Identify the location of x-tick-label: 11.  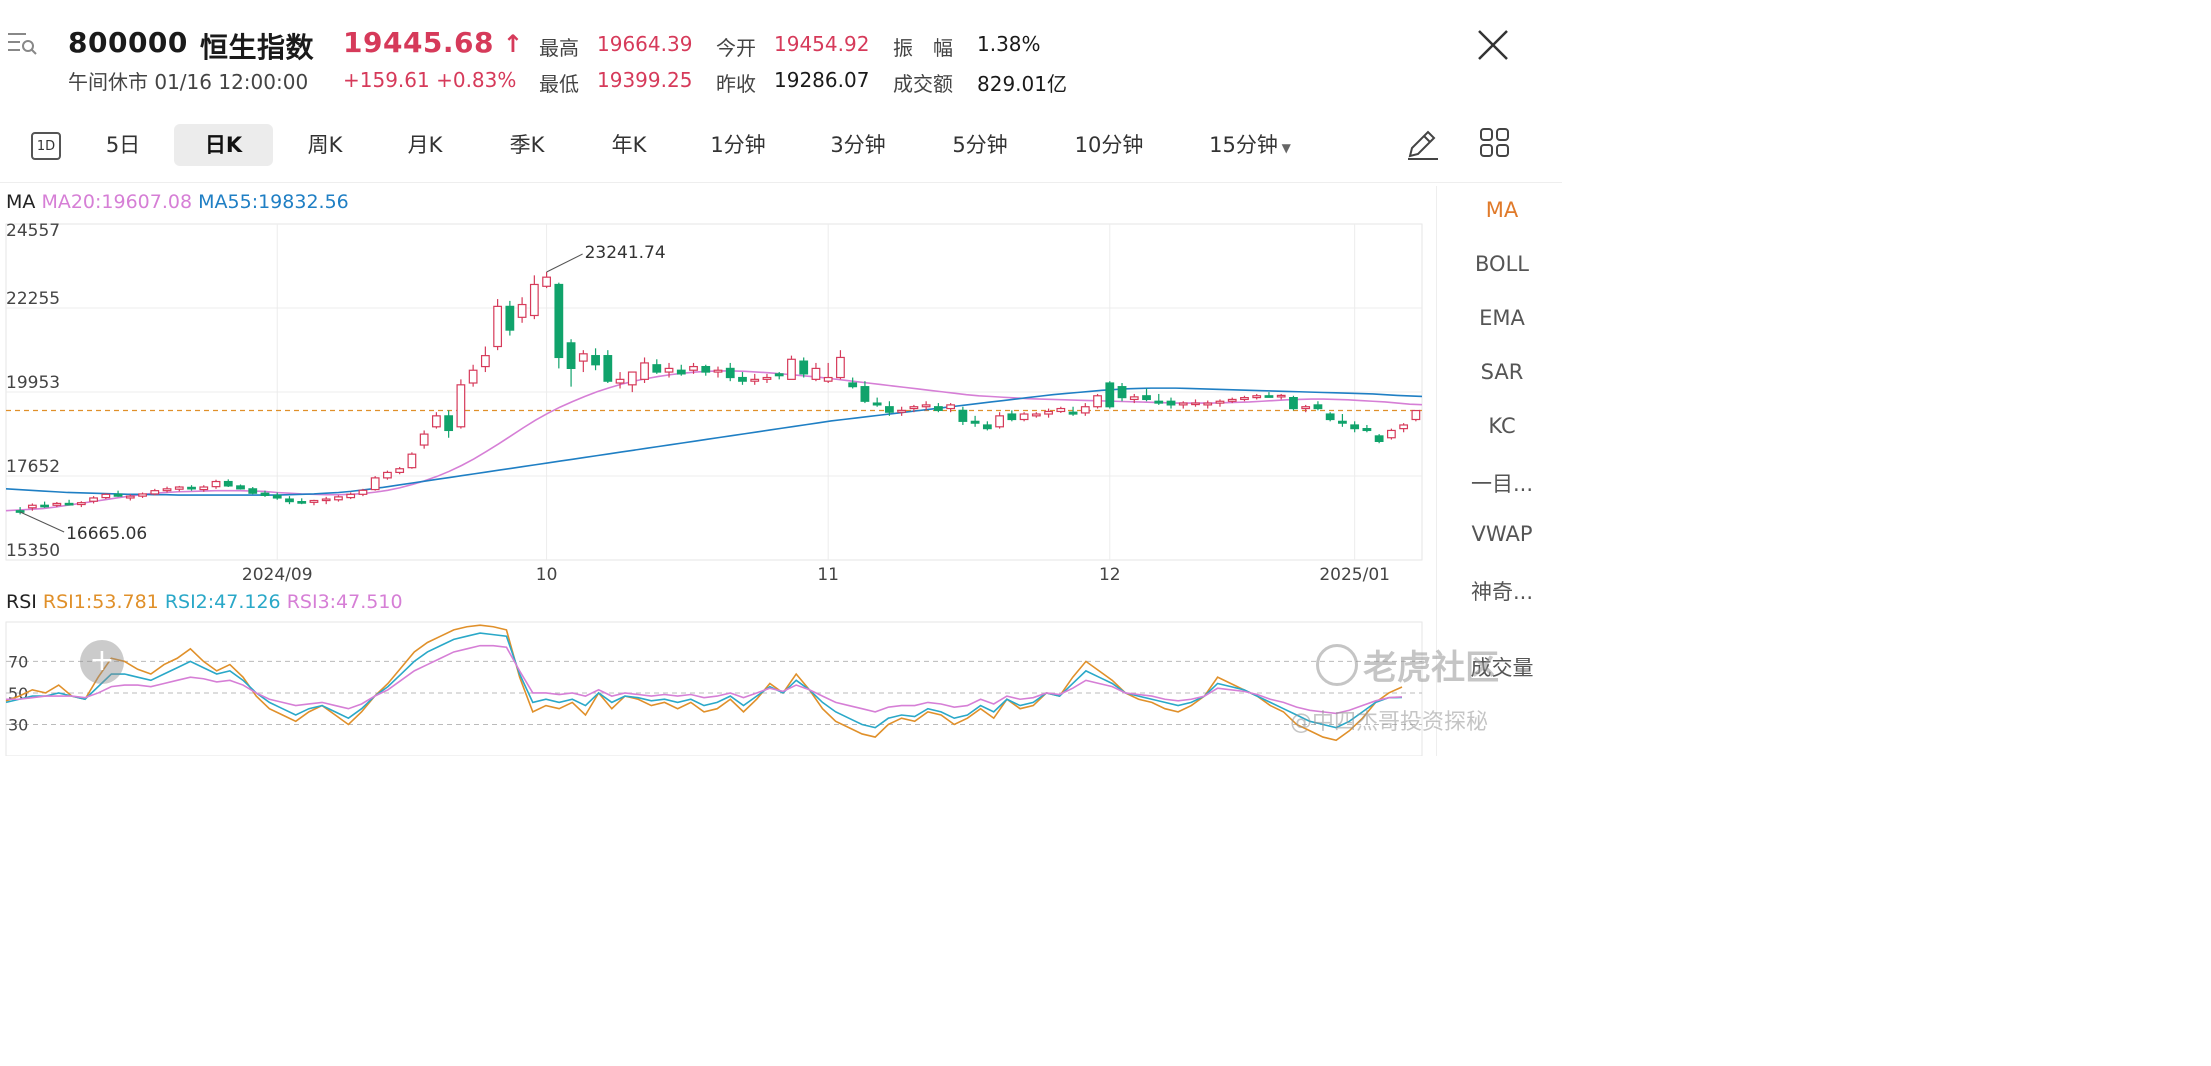
(828, 575).